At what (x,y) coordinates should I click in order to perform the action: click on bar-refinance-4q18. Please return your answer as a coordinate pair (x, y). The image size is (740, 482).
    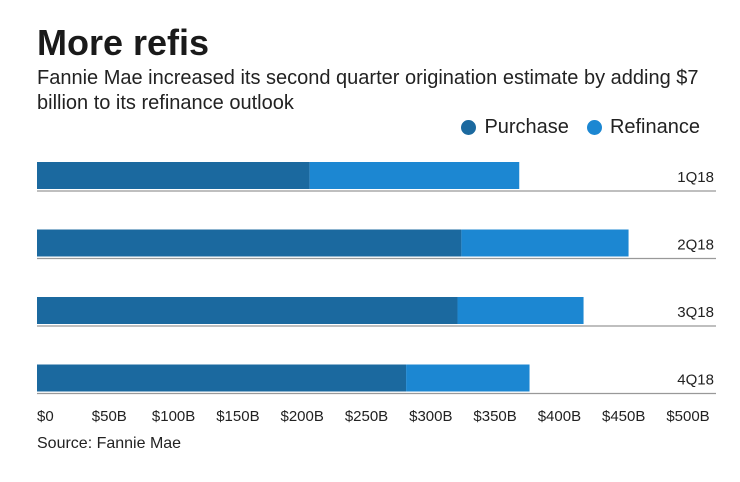
    Looking at the image, I should click on (468, 378).